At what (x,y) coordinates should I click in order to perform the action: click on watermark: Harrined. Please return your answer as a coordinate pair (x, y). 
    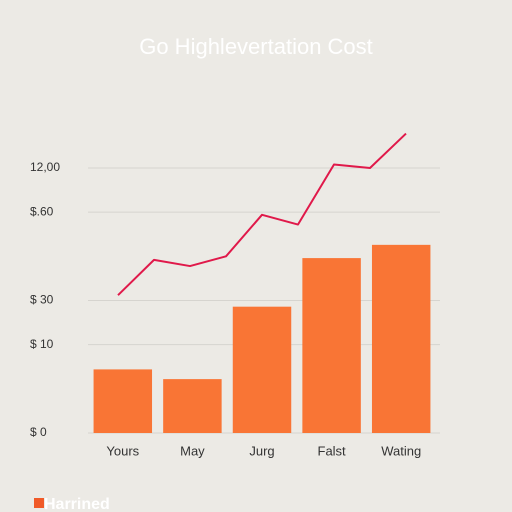
    Looking at the image, I should click on (77, 504).